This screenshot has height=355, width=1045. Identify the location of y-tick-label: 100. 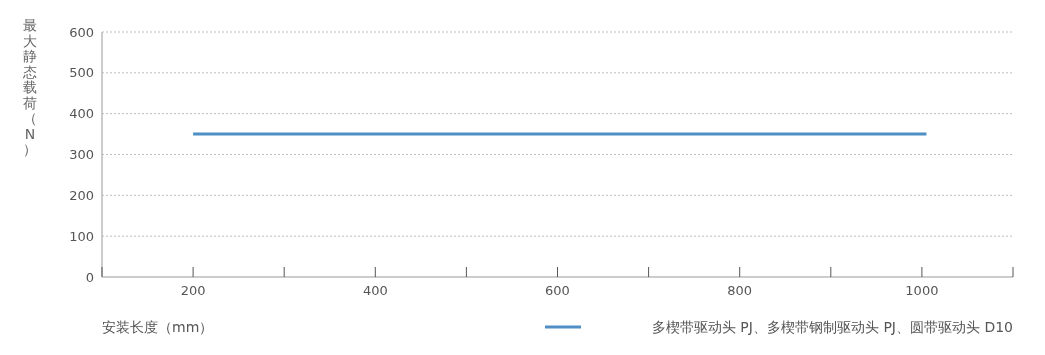
(81, 236).